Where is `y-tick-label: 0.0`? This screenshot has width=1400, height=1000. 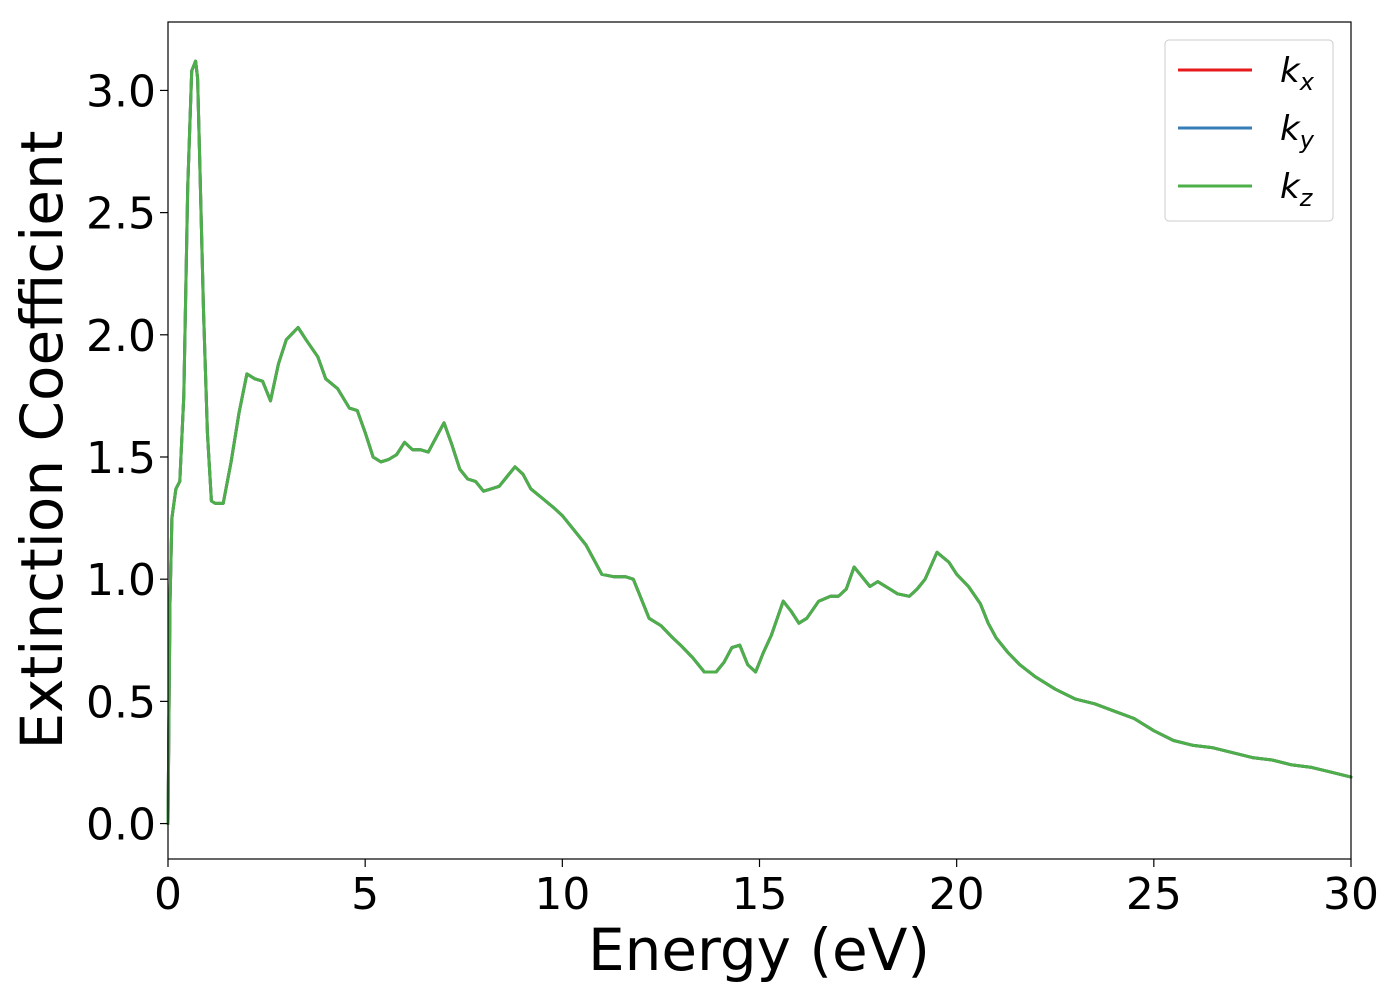 y-tick-label: 0.0 is located at coordinates (121, 825).